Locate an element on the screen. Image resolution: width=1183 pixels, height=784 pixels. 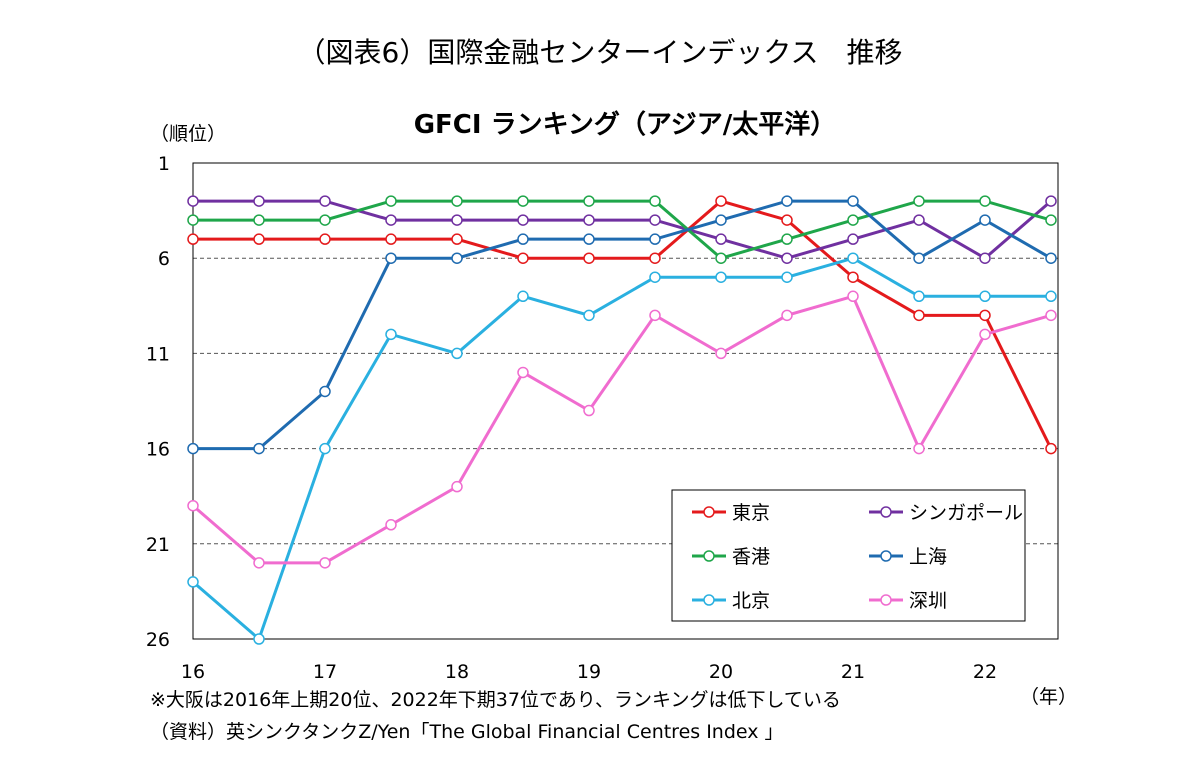
y-tick-label: 11 is located at coordinates (158, 354).